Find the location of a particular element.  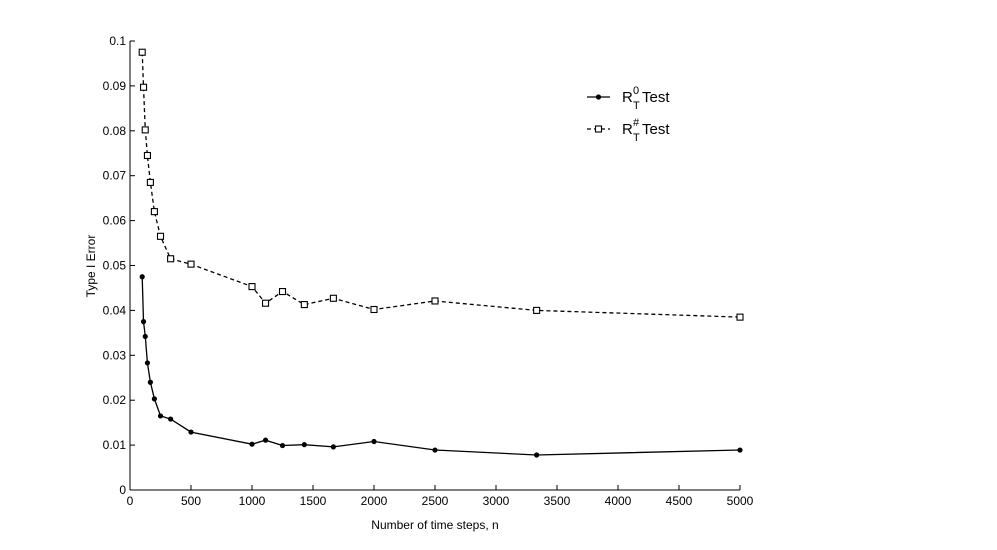

y-tick-label: 0.1 is located at coordinates (117, 41).